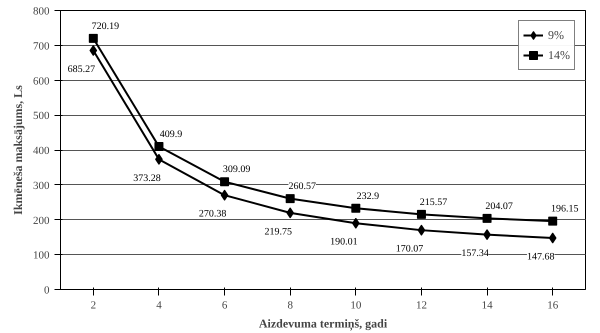 This screenshot has width=600, height=333. I want to click on data-label: 196.15, so click(564, 209).